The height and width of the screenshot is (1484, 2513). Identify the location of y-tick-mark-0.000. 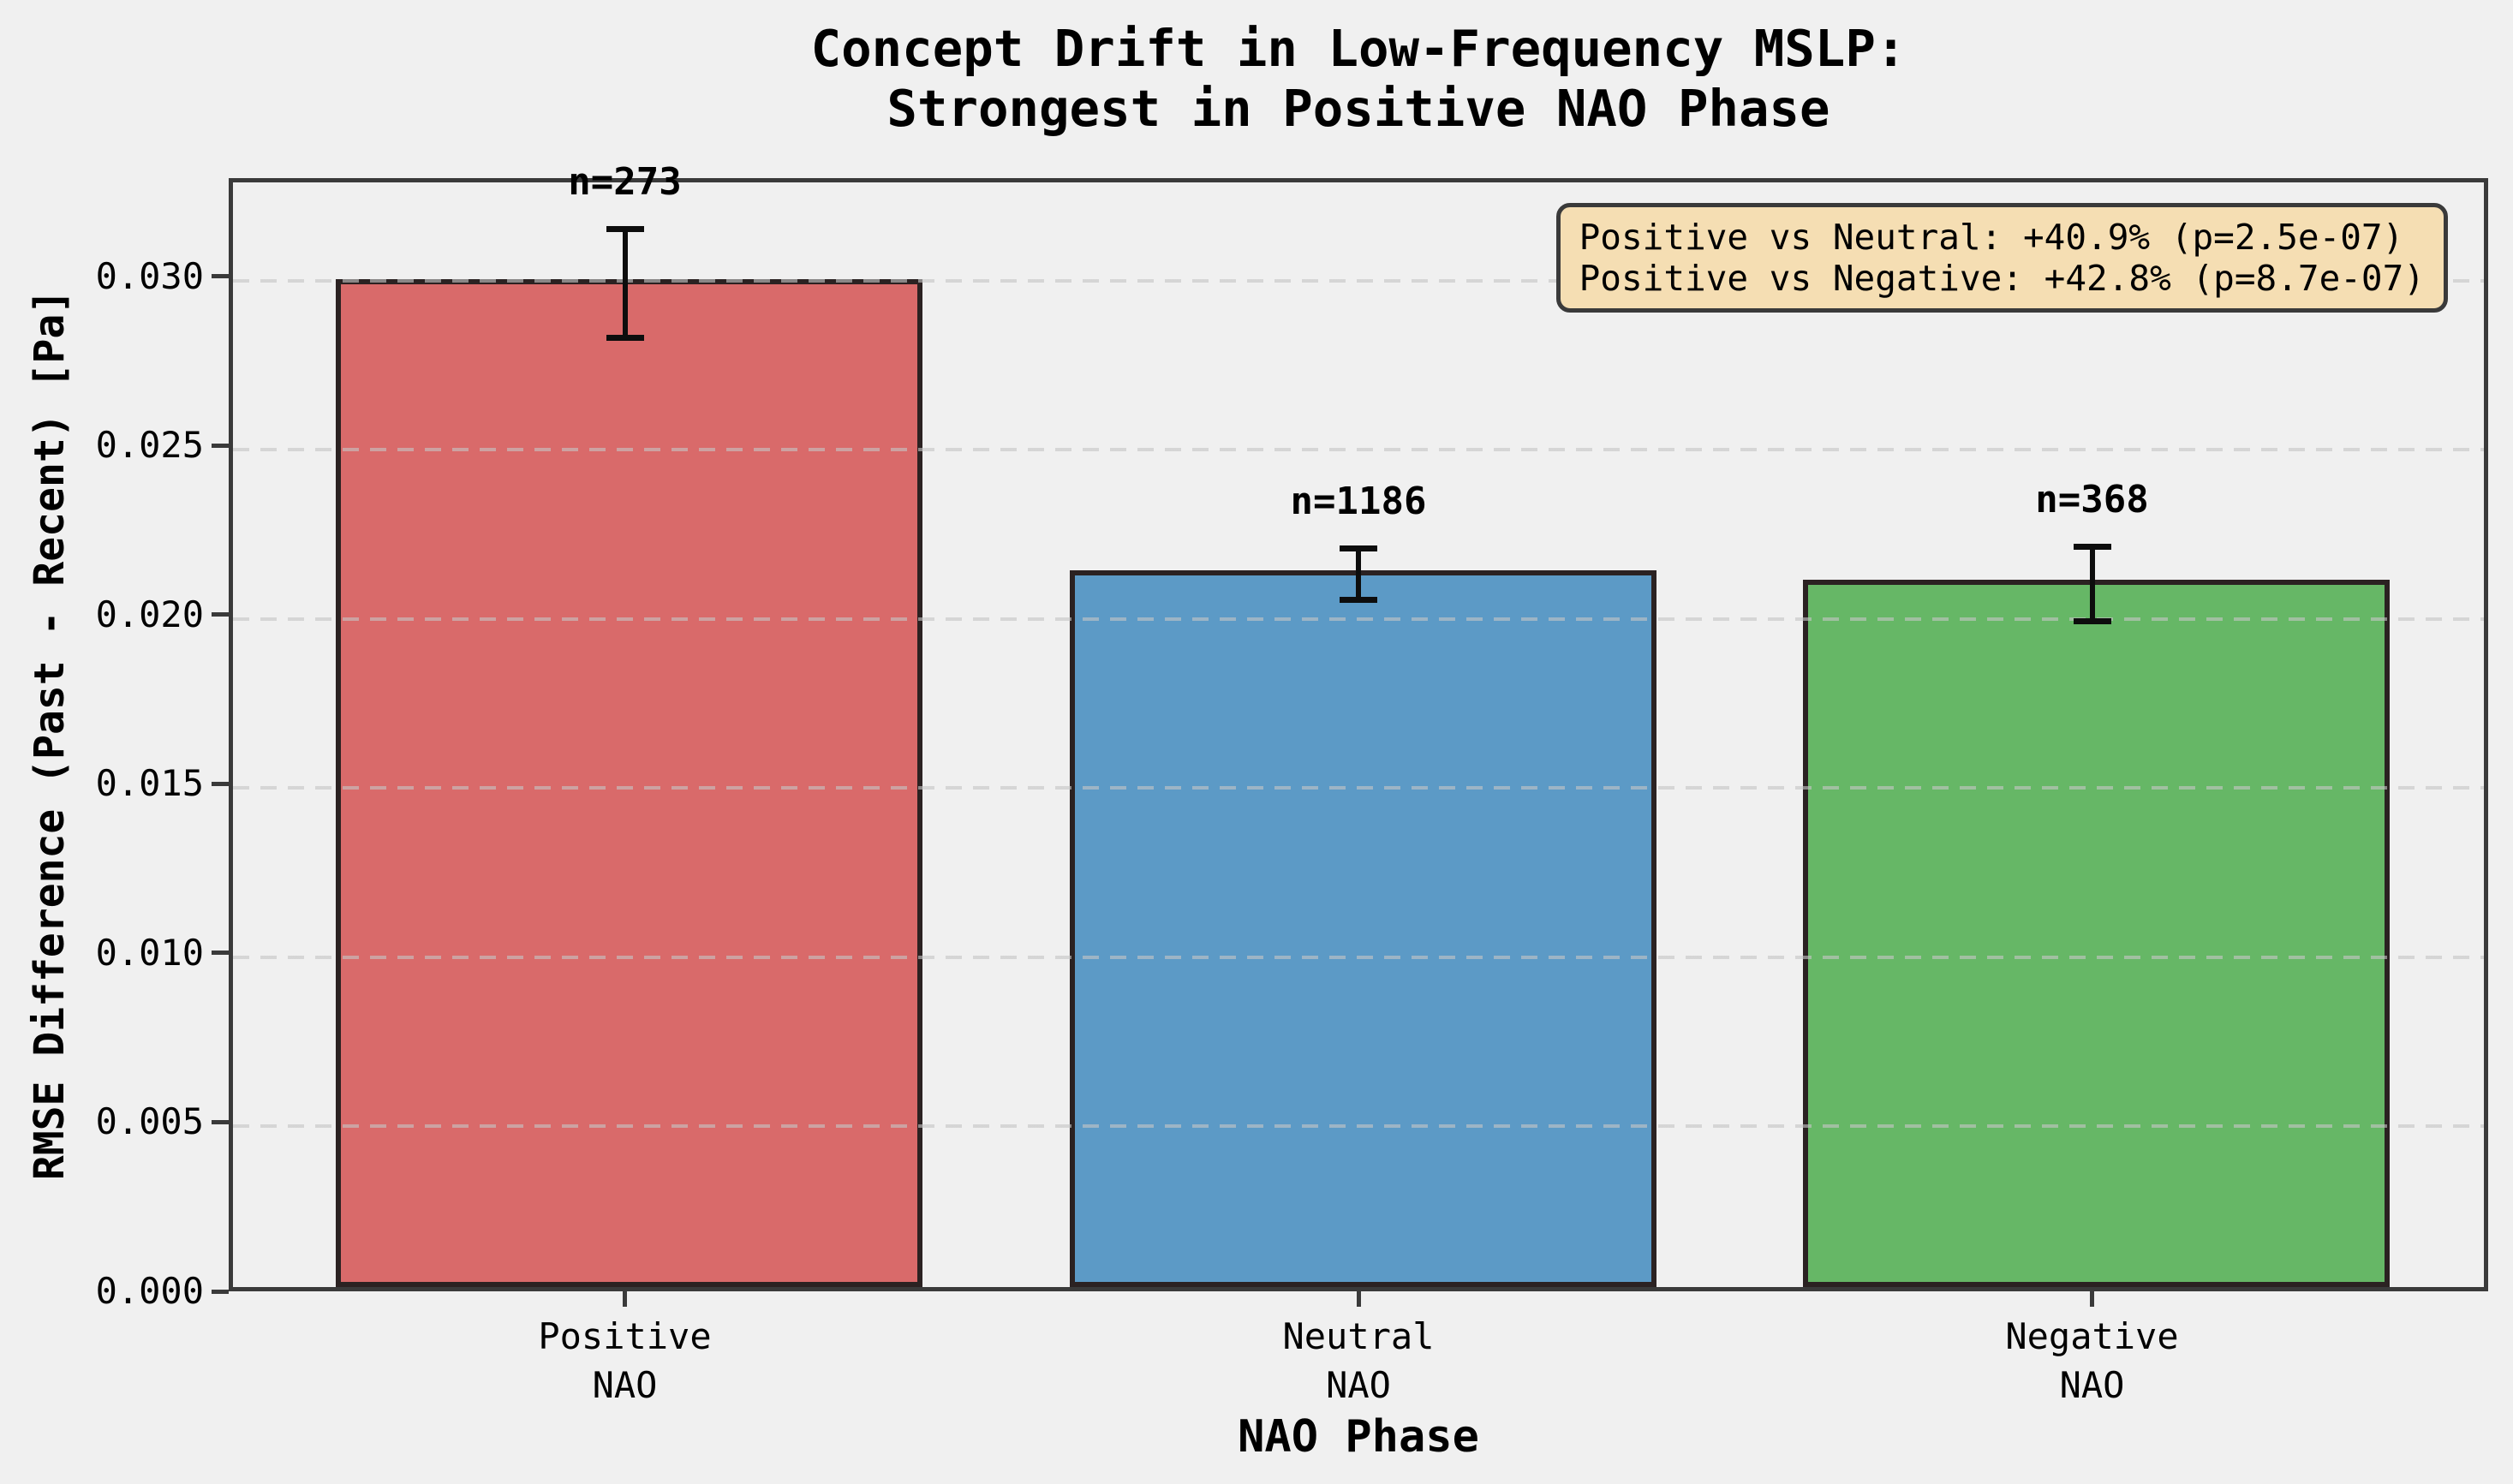
(220, 1291).